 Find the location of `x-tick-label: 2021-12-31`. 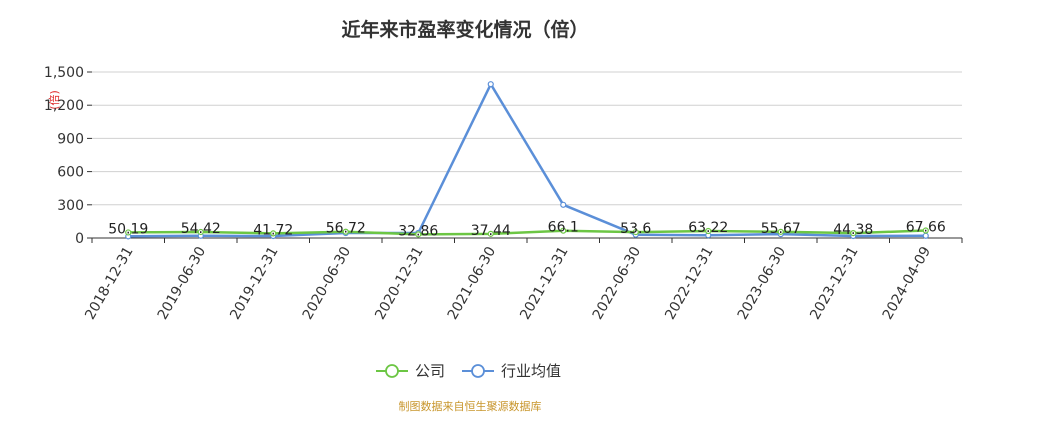

x-tick-label: 2021-12-31 is located at coordinates (544, 283).